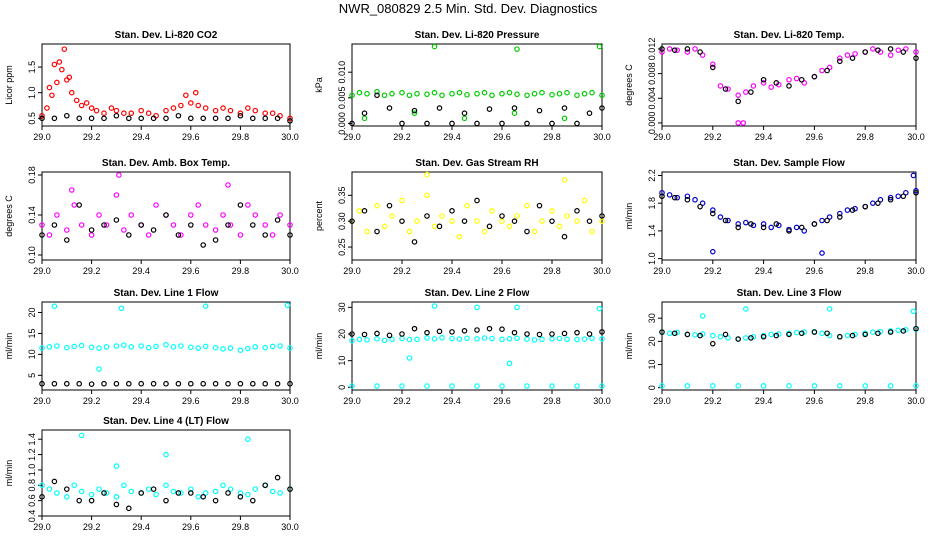 The image size is (936, 540). What do you see at coordinates (452, 137) in the screenshot?
I see `x-tick-label: 29.4` at bounding box center [452, 137].